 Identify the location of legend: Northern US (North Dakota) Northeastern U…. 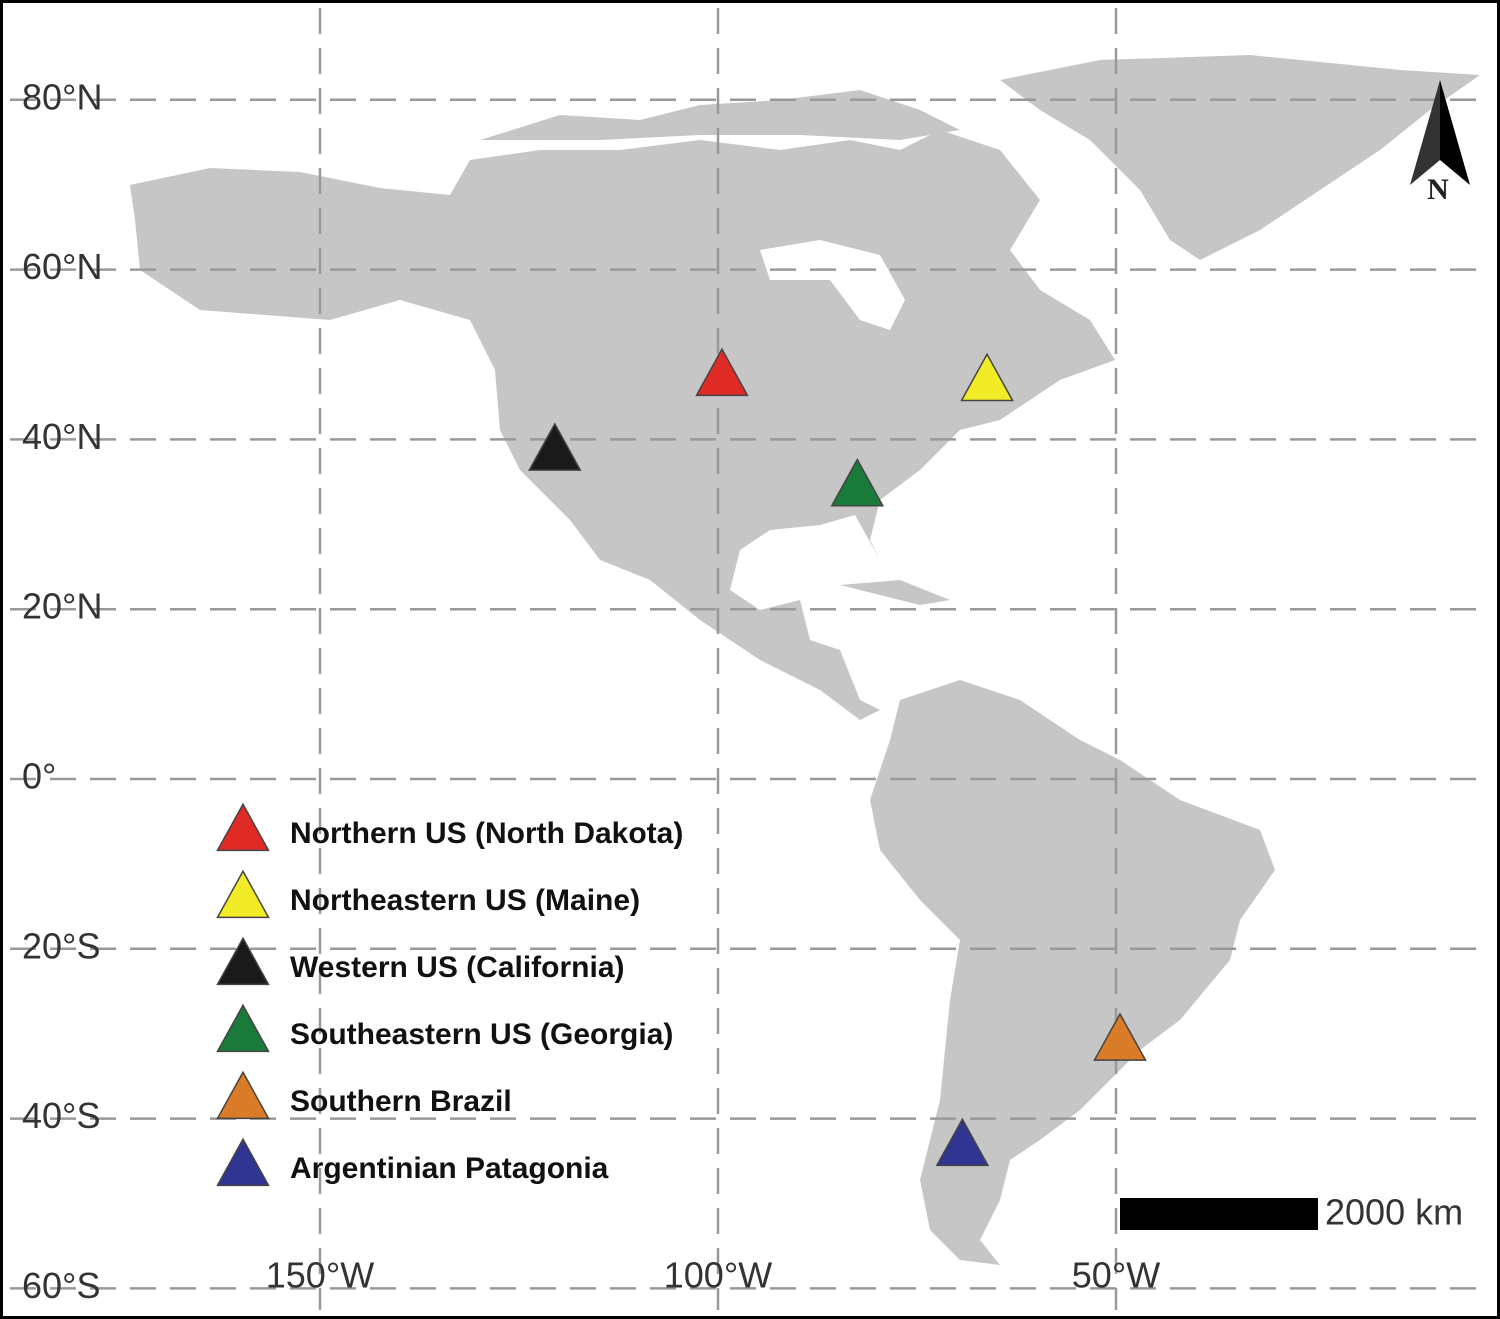
(449, 994).